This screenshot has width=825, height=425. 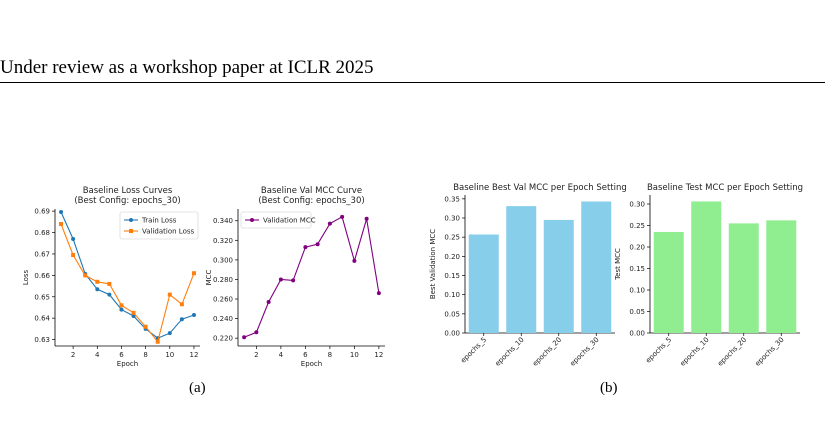 What do you see at coordinates (42, 212) in the screenshot?
I see `y-tick-label: 0.69` at bounding box center [42, 212].